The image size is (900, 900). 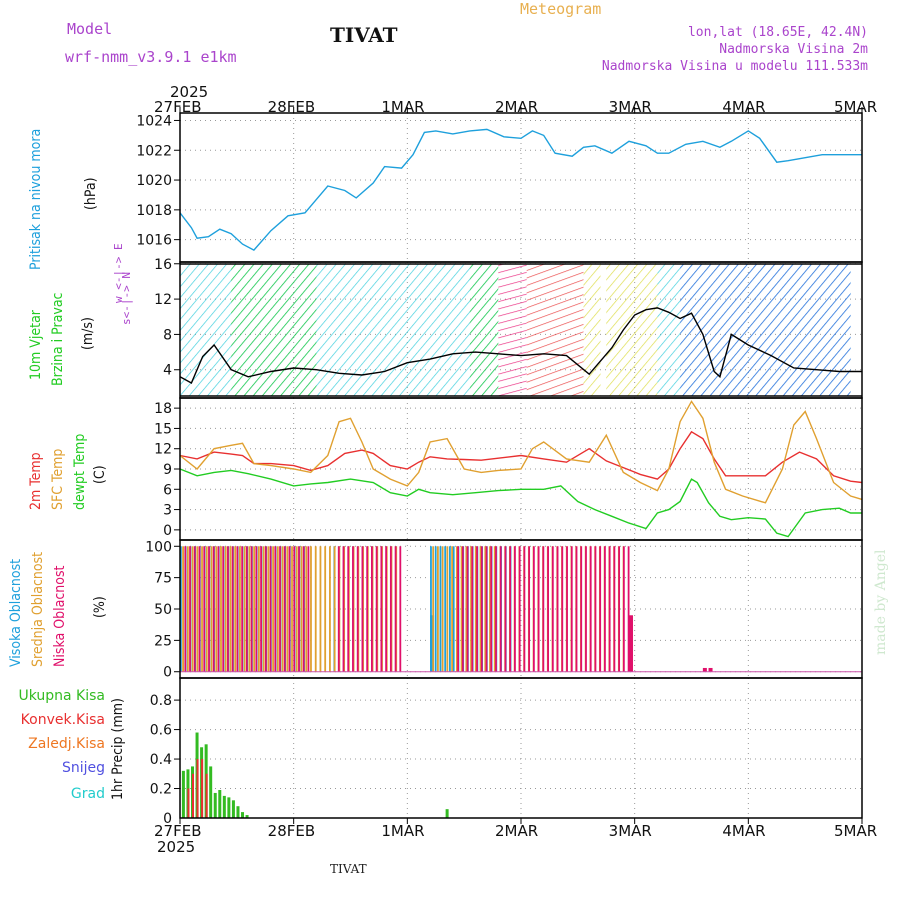 I want to click on day-label: 4MAR, so click(x=744, y=831).